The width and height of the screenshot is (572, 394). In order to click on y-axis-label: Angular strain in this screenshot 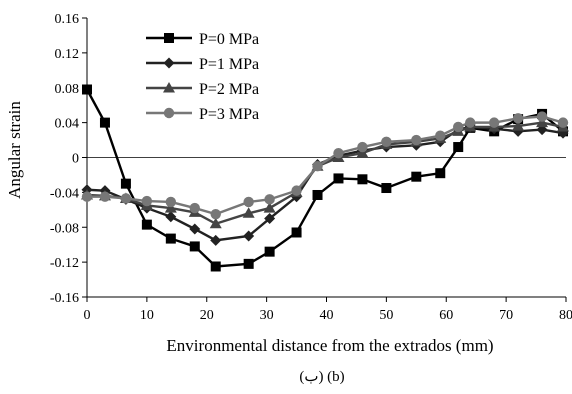, I will do `click(14, 150)`.